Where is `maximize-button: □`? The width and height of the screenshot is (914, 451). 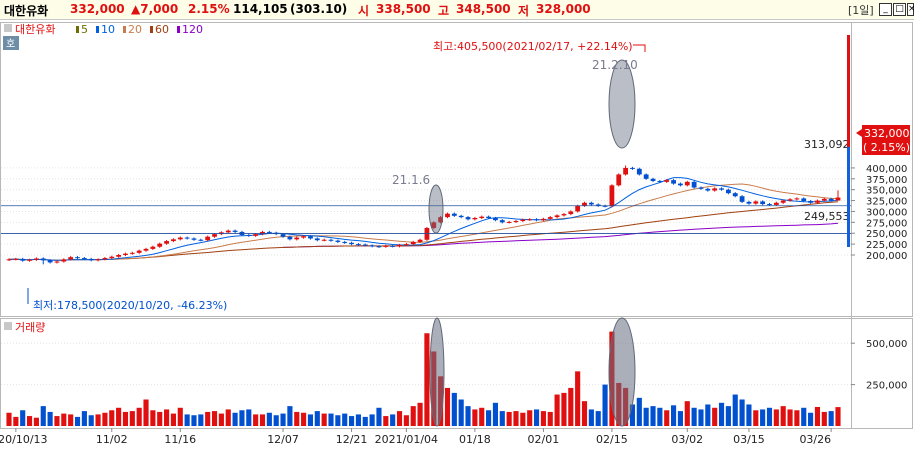 maximize-button: □ is located at coordinates (899, 9).